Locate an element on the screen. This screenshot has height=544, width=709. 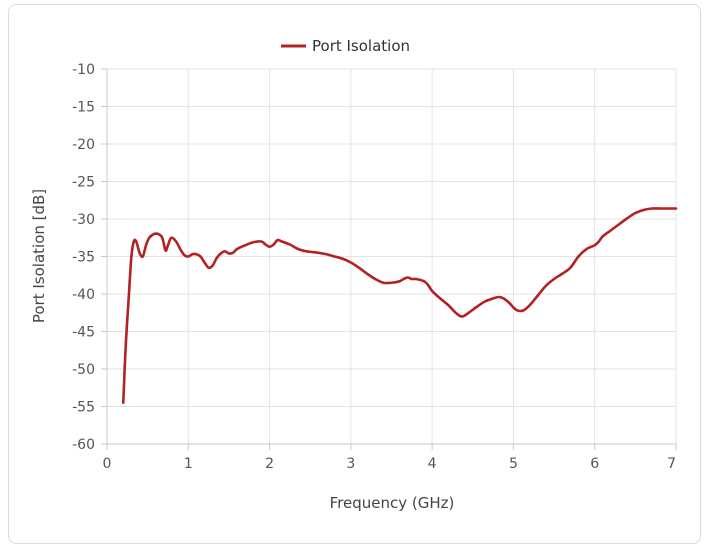
x-tick-label: 1 is located at coordinates (188, 464).